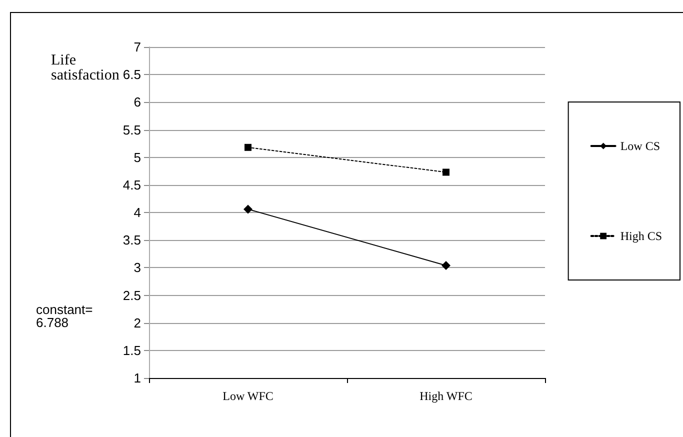  I want to click on y-tick-label: 1.5, so click(131, 350).